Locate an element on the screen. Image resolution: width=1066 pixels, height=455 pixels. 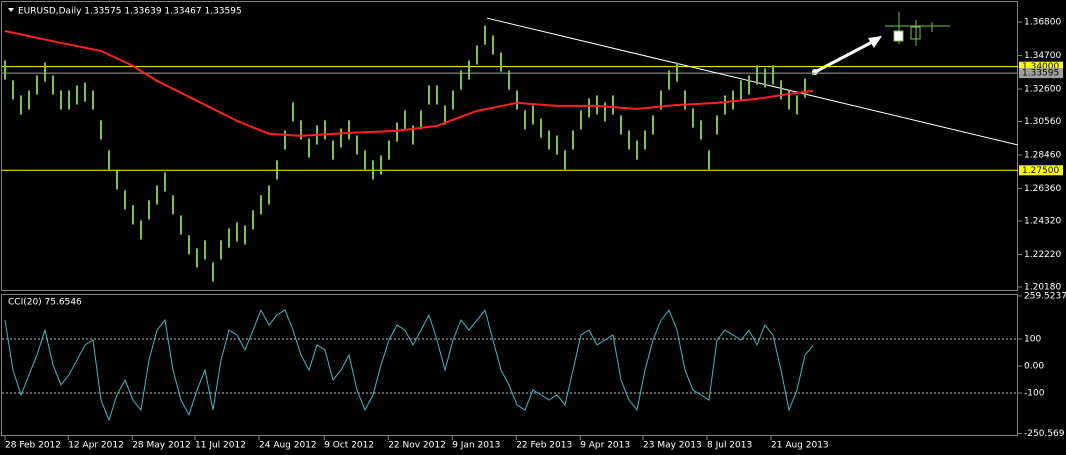
level-label: 1.34000 is located at coordinates (1040, 67).